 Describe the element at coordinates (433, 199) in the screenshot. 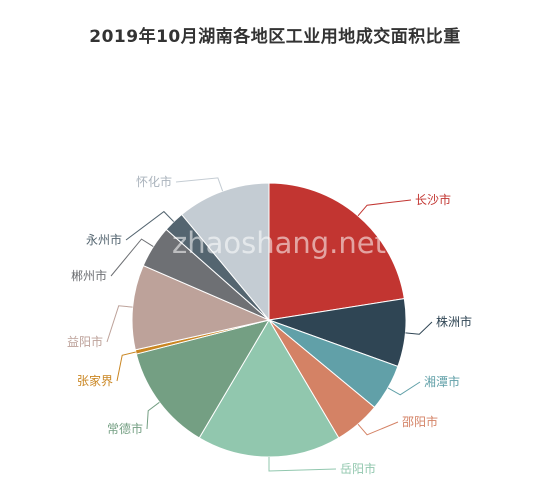

I see `slice-label: 长沙市` at that location.